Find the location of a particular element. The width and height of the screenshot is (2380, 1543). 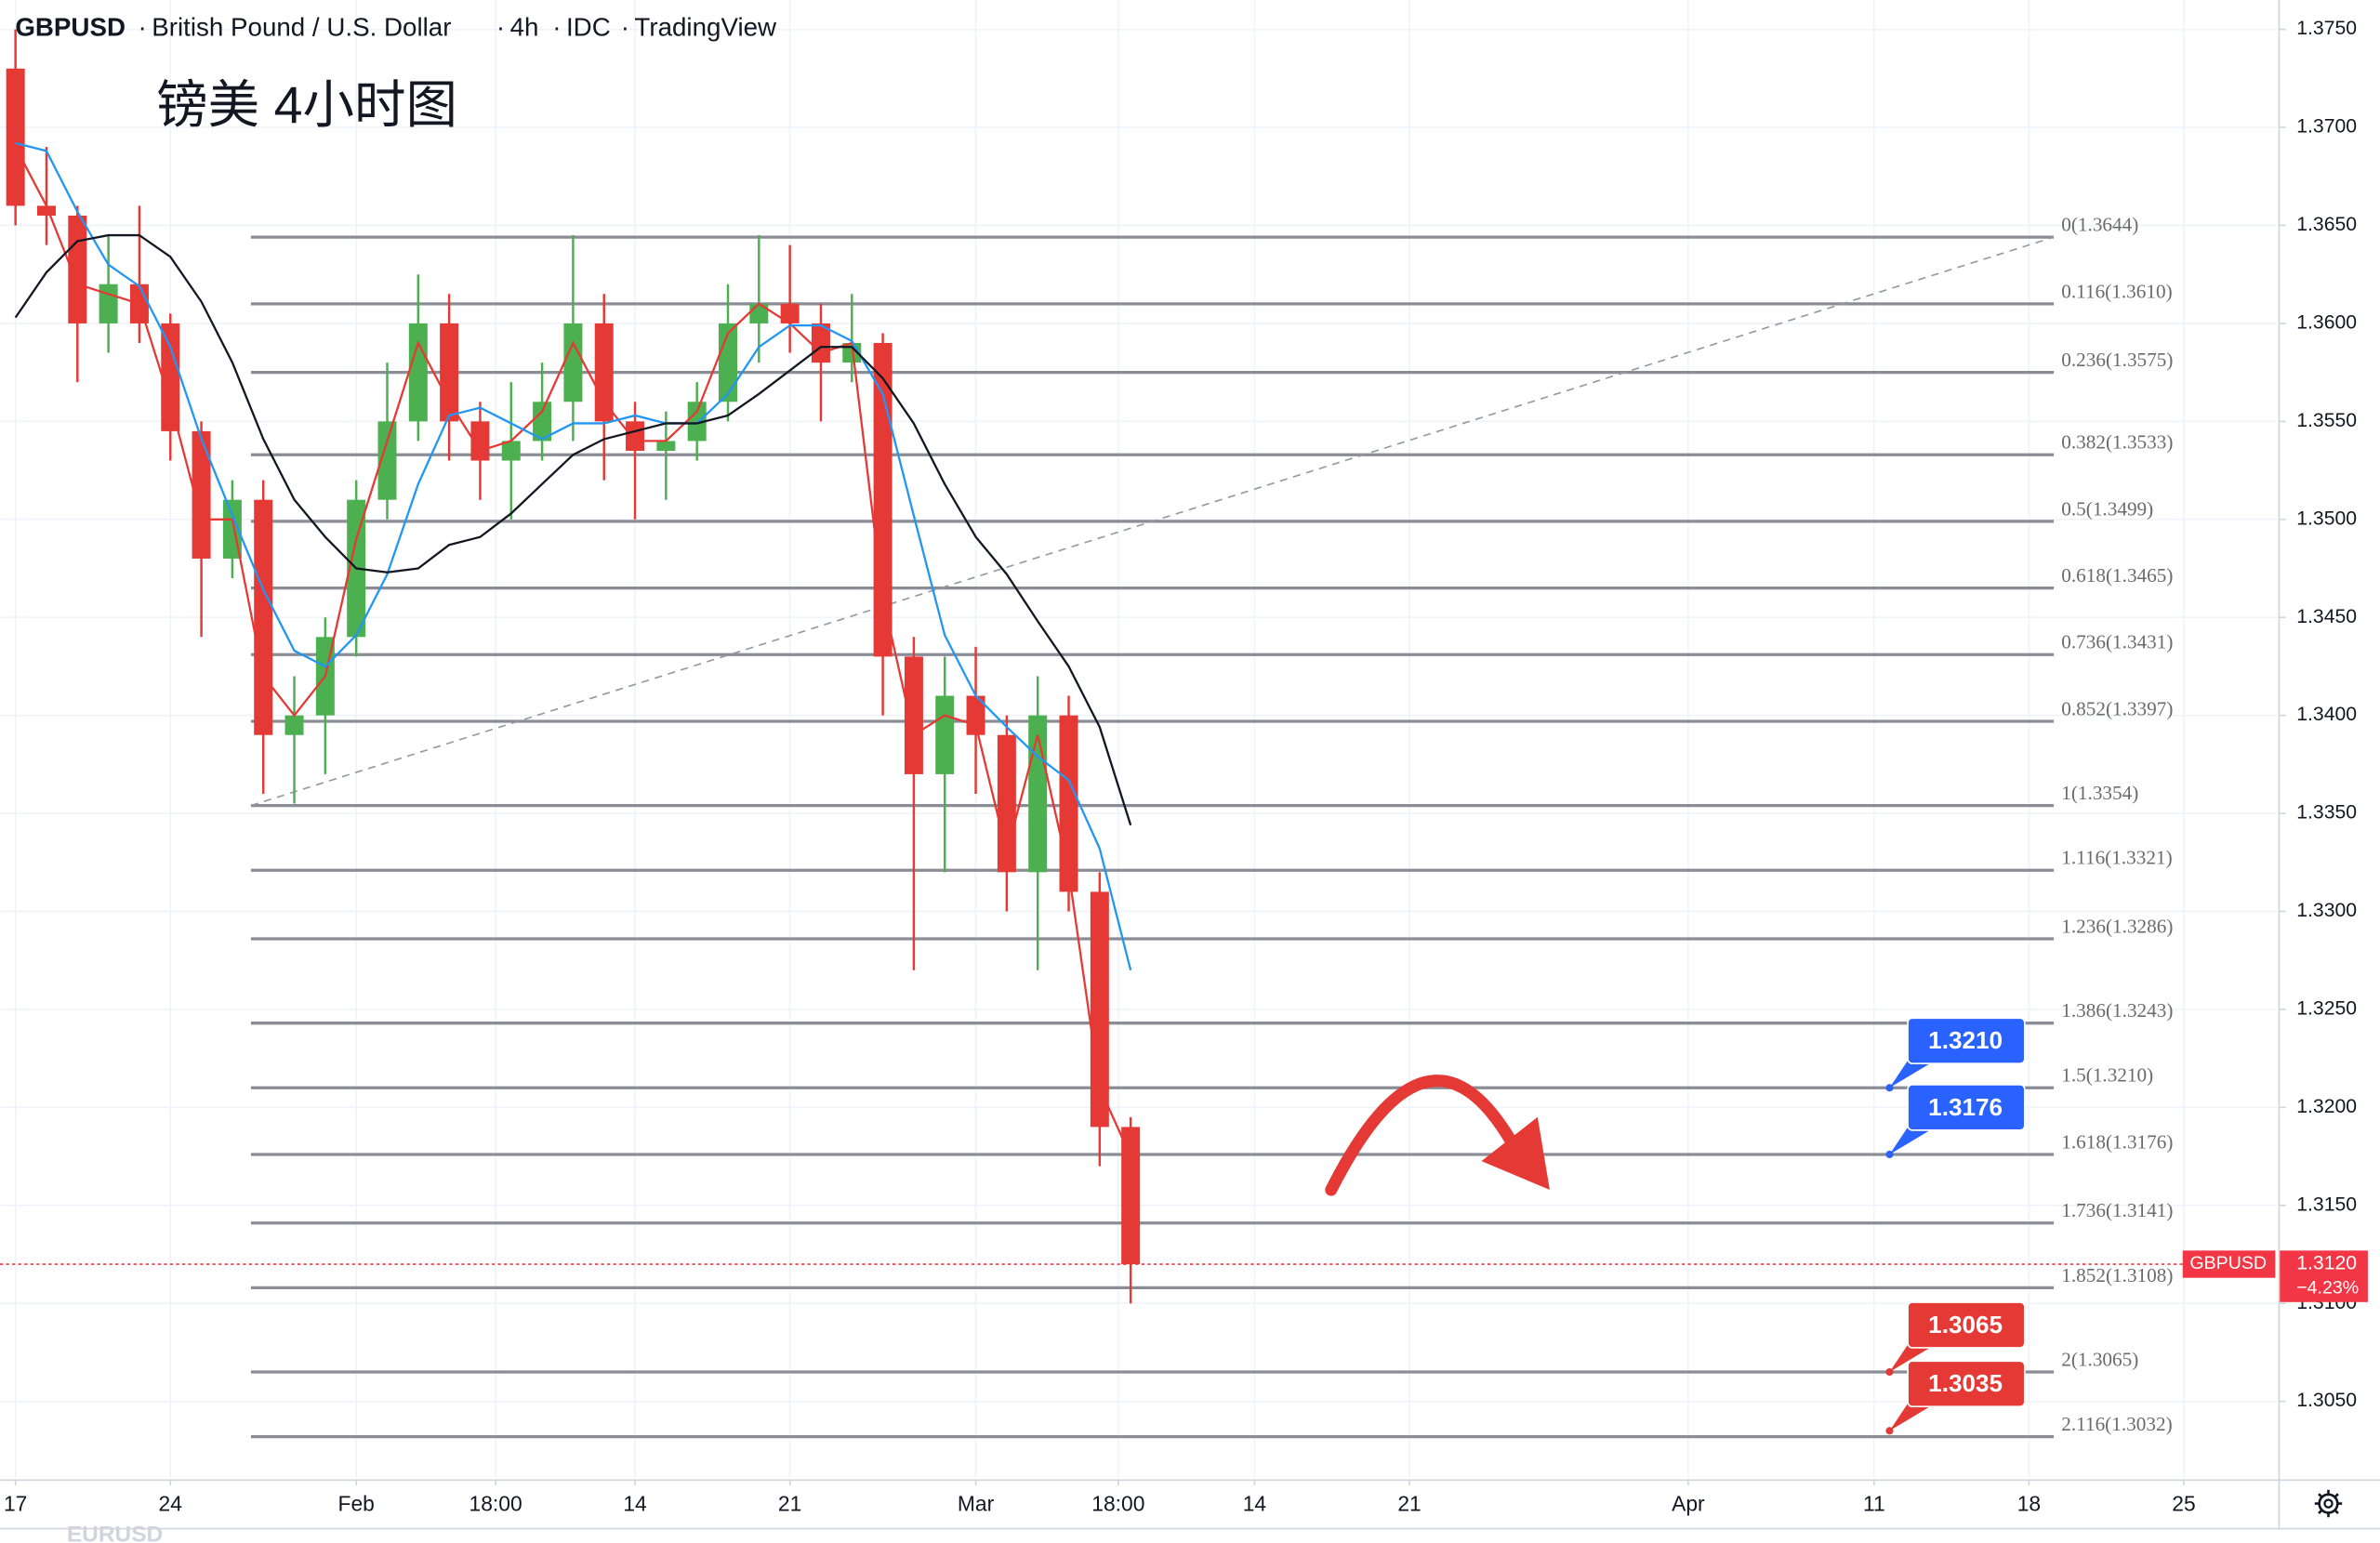

y-tick-label: 1.3700 is located at coordinates (2326, 127).